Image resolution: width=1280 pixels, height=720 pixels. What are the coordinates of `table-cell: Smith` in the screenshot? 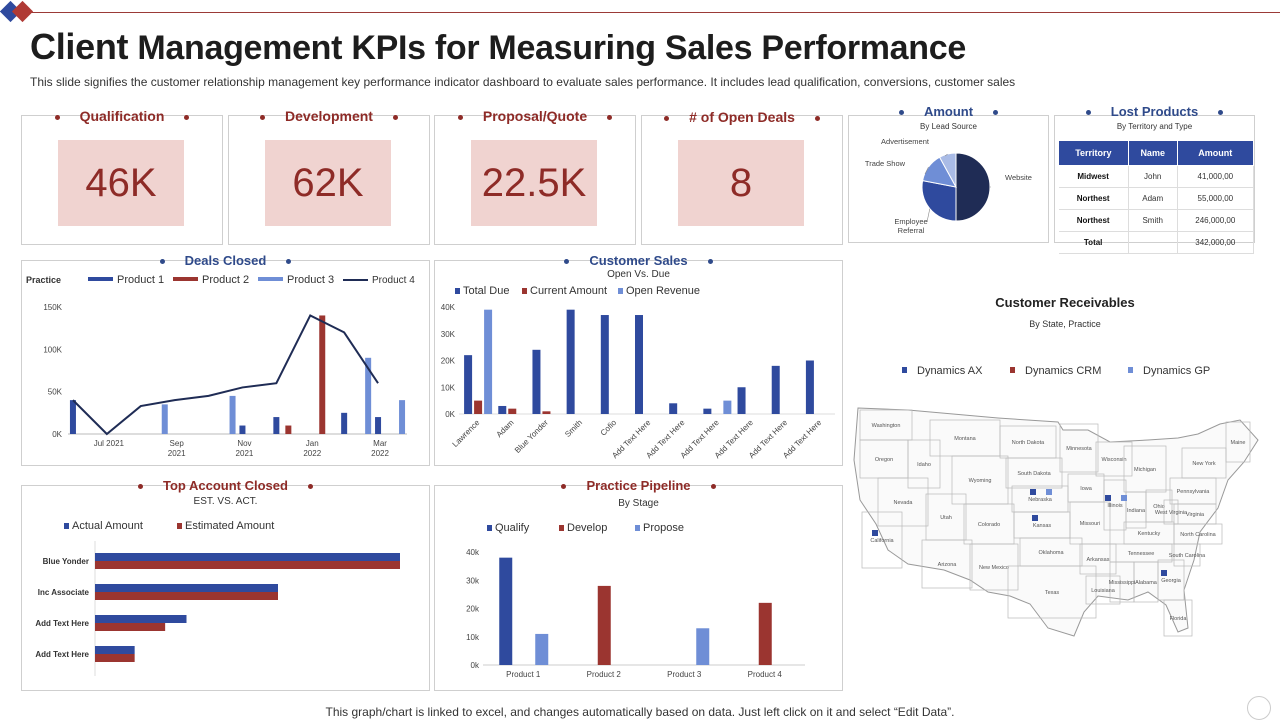 It's located at (1153, 220).